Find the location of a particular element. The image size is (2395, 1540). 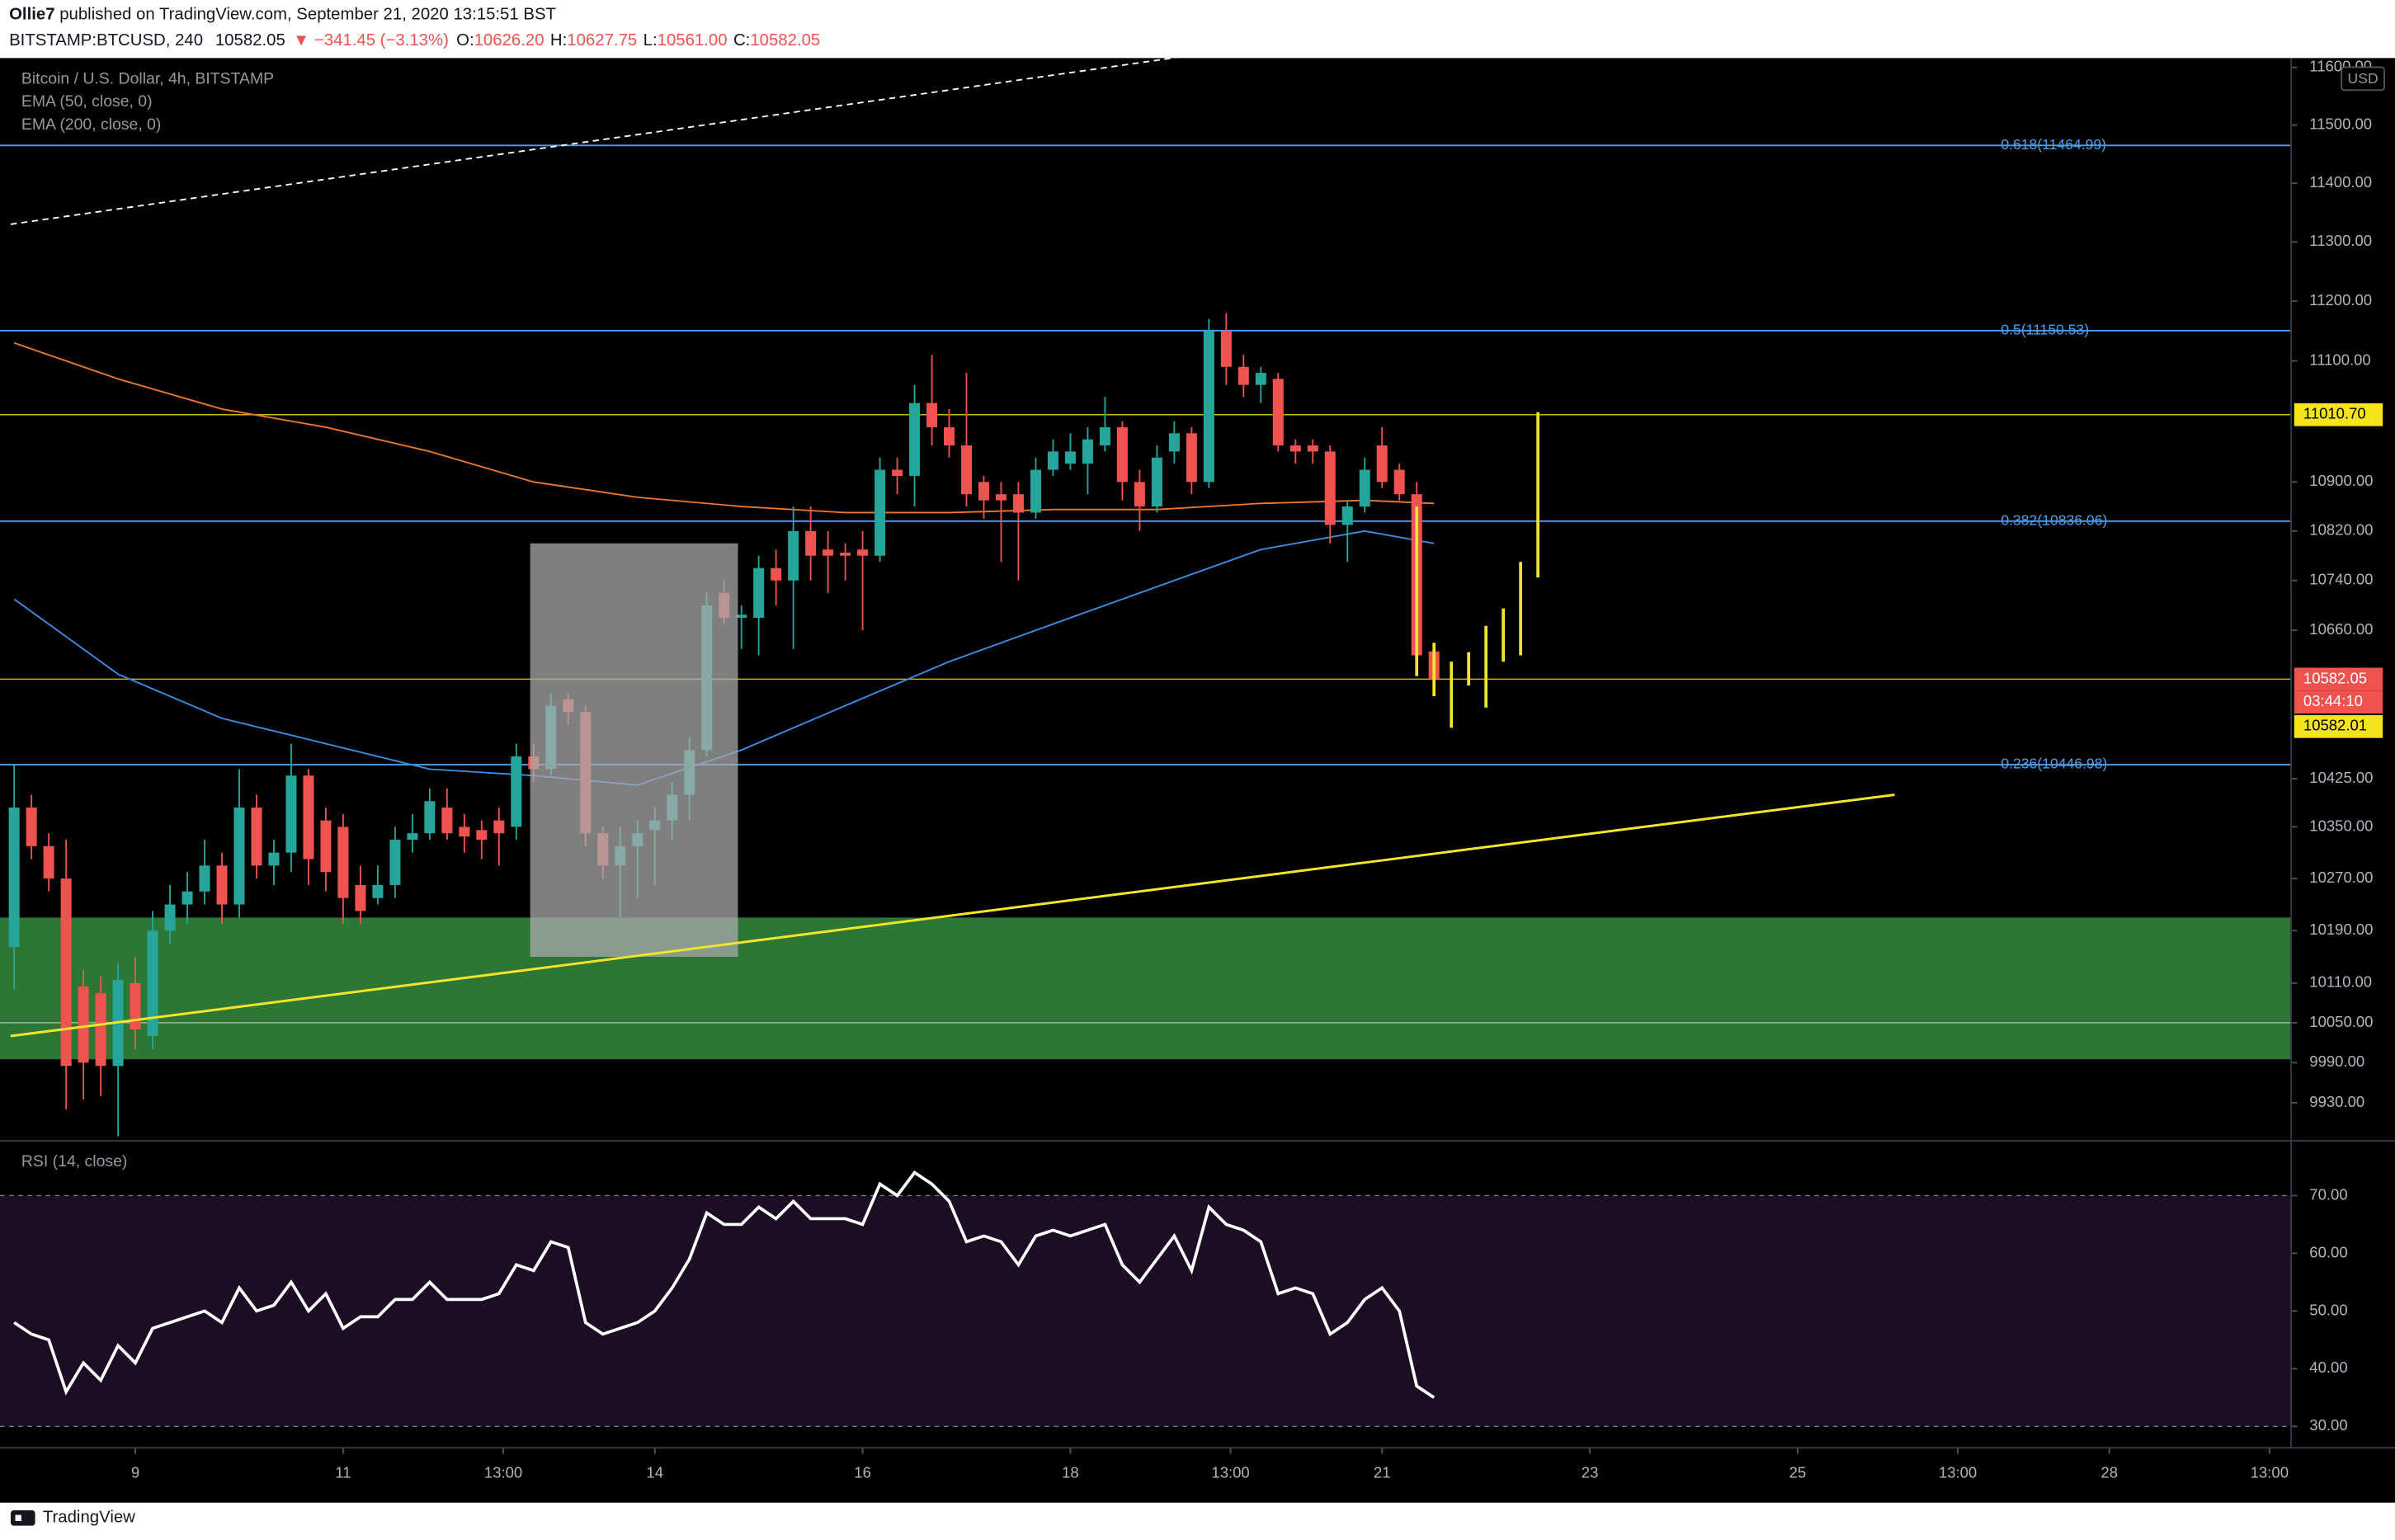

x-tick-label: 9 is located at coordinates (135, 1472).